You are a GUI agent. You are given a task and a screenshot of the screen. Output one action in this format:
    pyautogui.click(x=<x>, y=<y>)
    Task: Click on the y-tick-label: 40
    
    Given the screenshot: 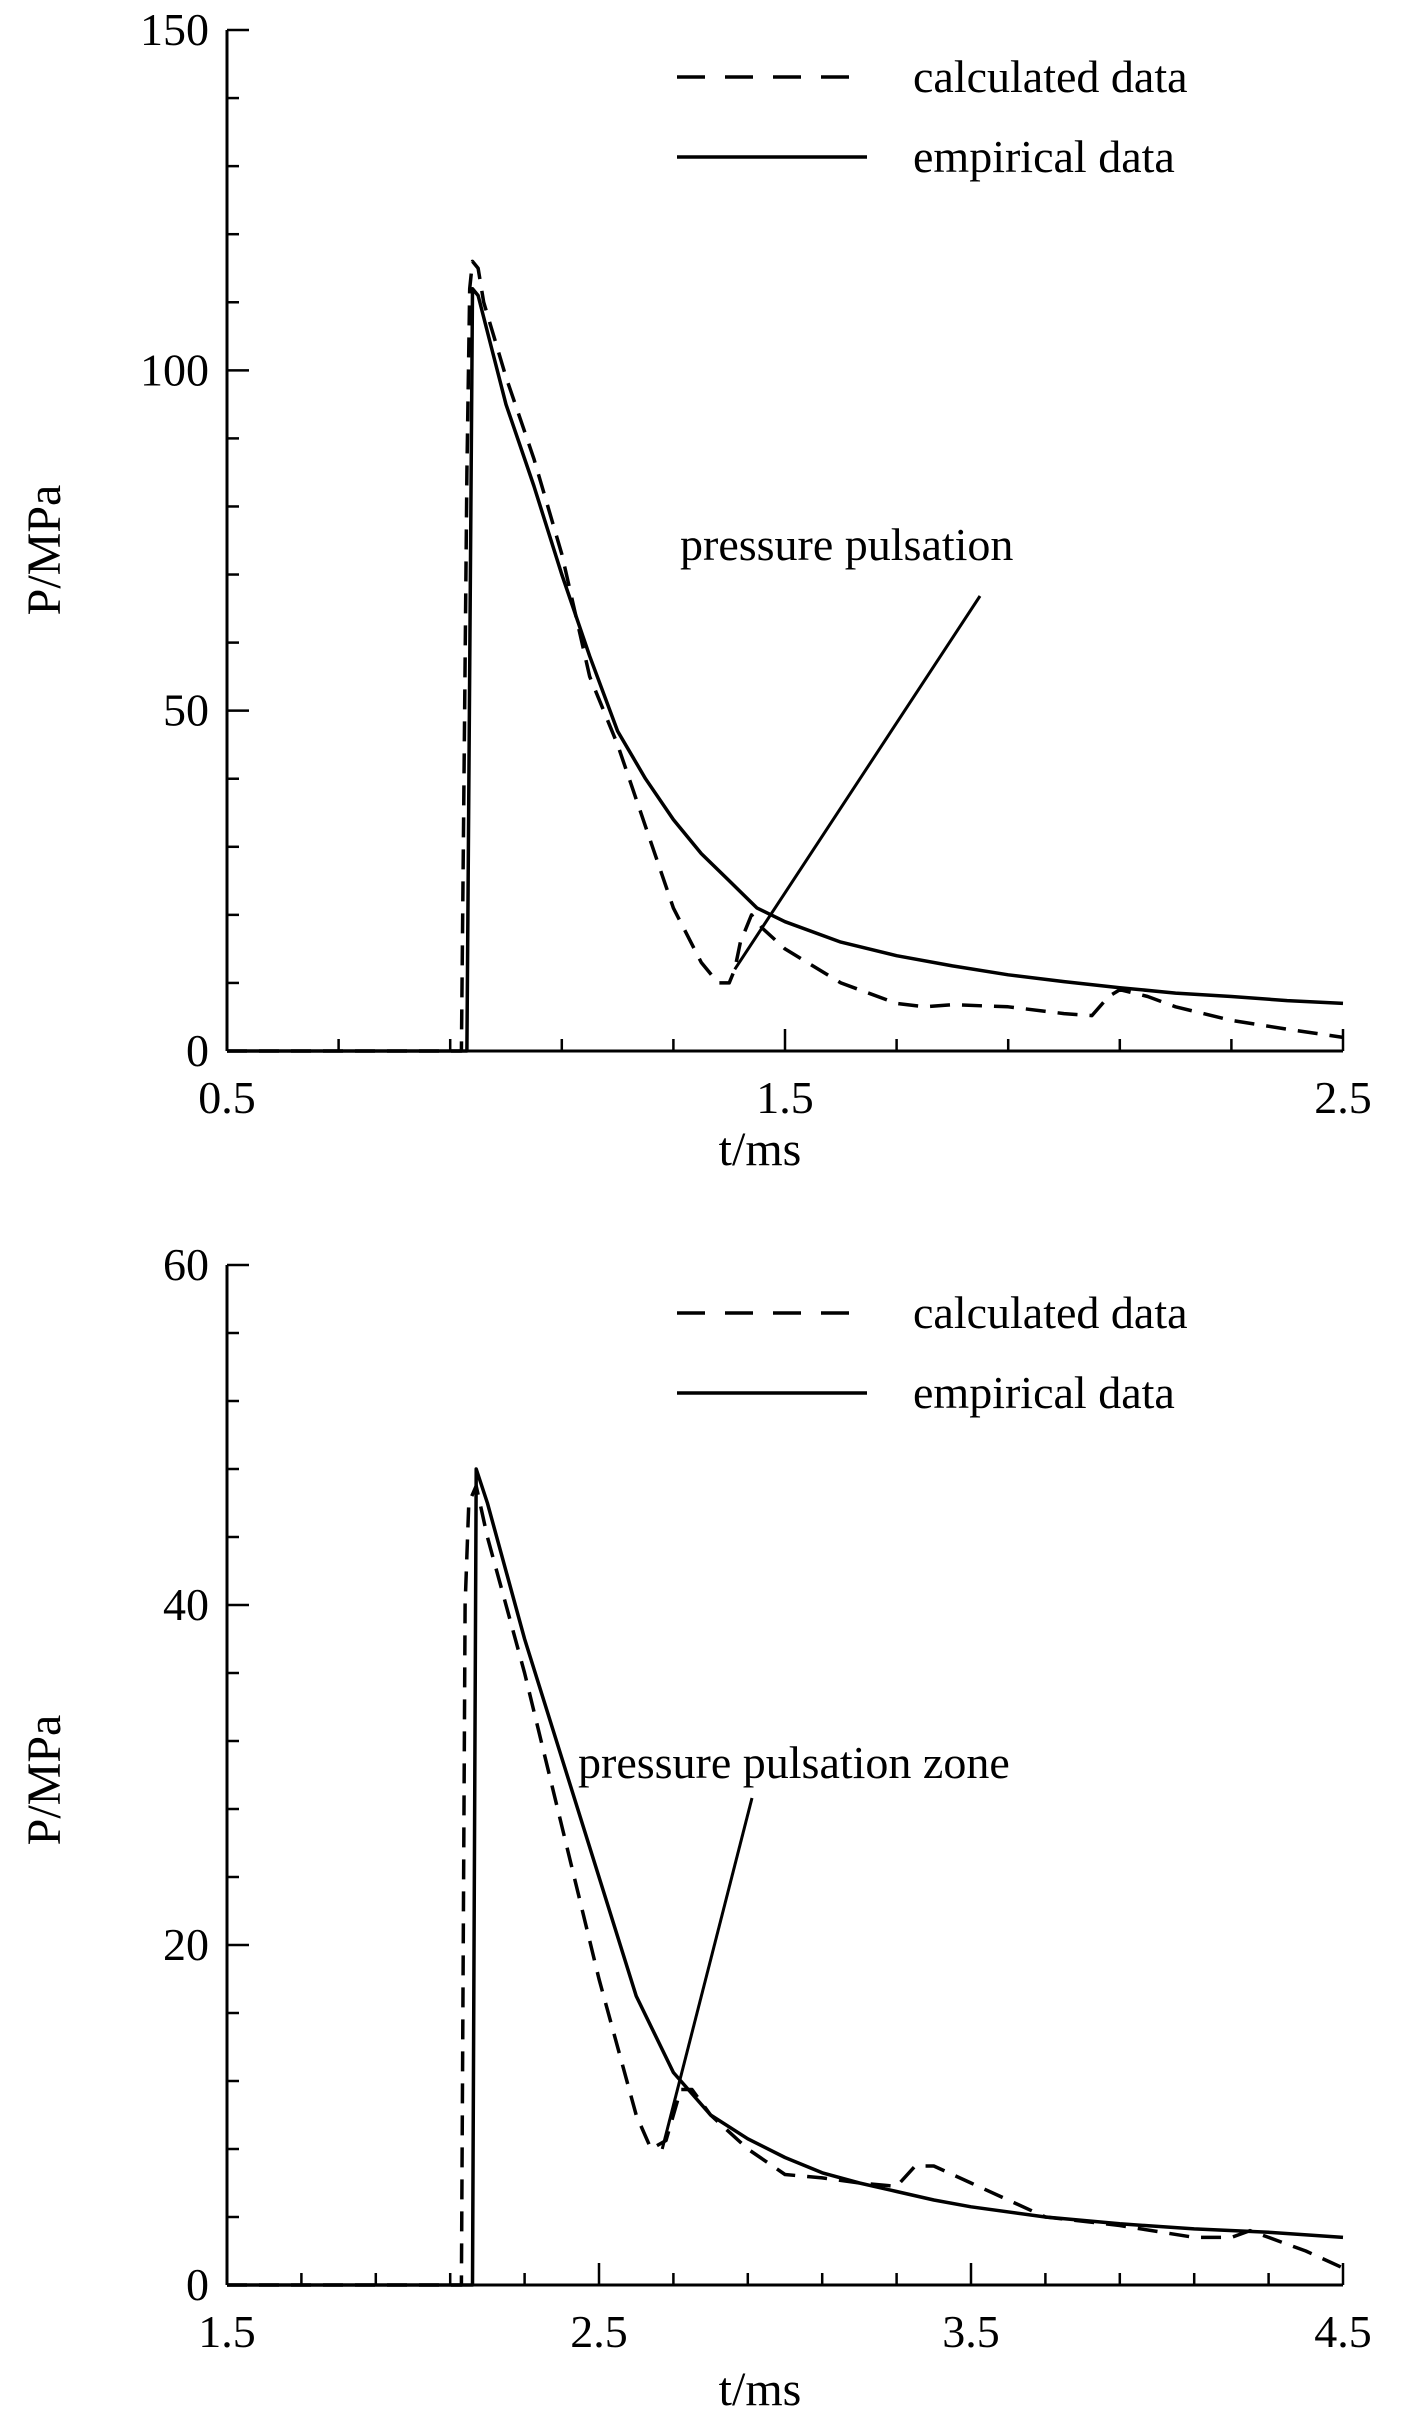 What is the action you would take?
    pyautogui.click(x=186, y=1604)
    